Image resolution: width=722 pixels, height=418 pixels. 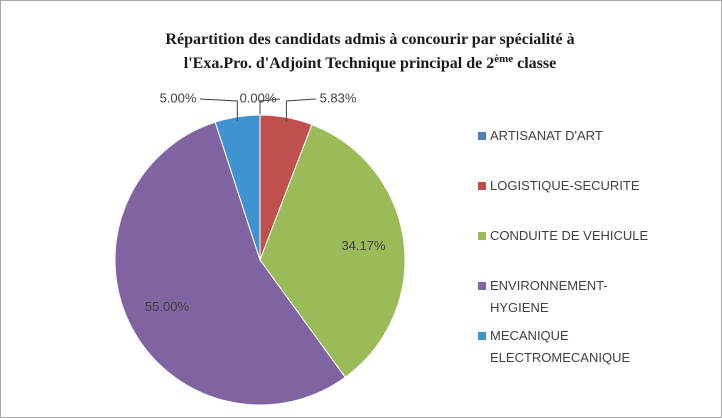 I want to click on legend-label: LOGISTIQUE-SECURITE, so click(x=565, y=185).